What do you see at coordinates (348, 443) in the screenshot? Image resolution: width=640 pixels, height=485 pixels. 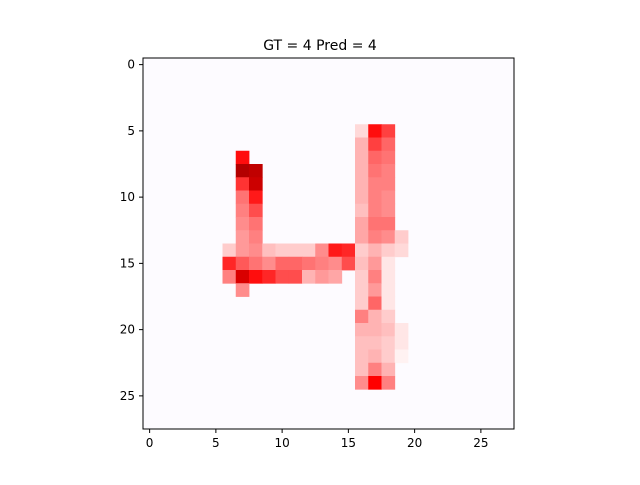 I see `x-tick-label: 15` at bounding box center [348, 443].